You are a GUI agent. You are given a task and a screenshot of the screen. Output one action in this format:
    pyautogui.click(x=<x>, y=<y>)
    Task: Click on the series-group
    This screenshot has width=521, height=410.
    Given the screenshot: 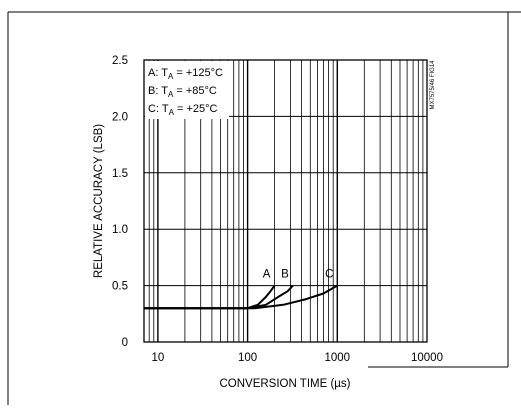 What is the action you would take?
    pyautogui.click(x=241, y=297)
    